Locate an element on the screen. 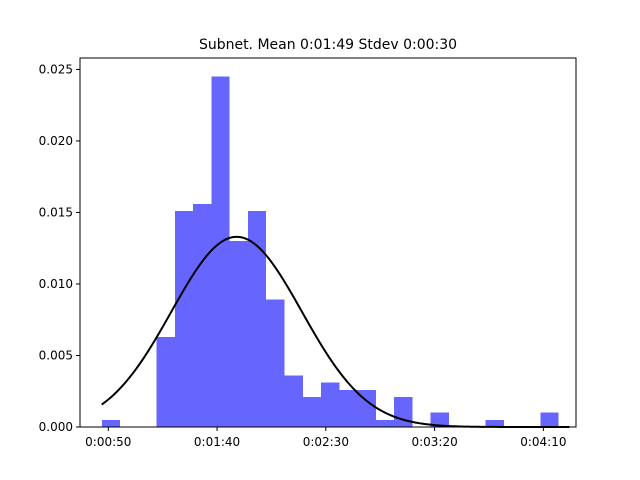 Image resolution: width=640 pixels, height=480 pixels. y-tick-label: 0.015 is located at coordinates (56, 212).